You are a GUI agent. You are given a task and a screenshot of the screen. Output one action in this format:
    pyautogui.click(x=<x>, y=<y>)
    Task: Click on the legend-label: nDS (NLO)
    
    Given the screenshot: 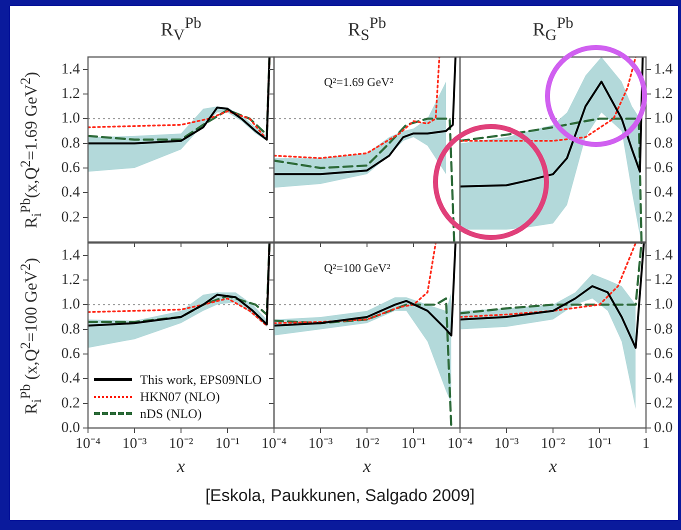 What is the action you would take?
    pyautogui.click(x=171, y=413)
    